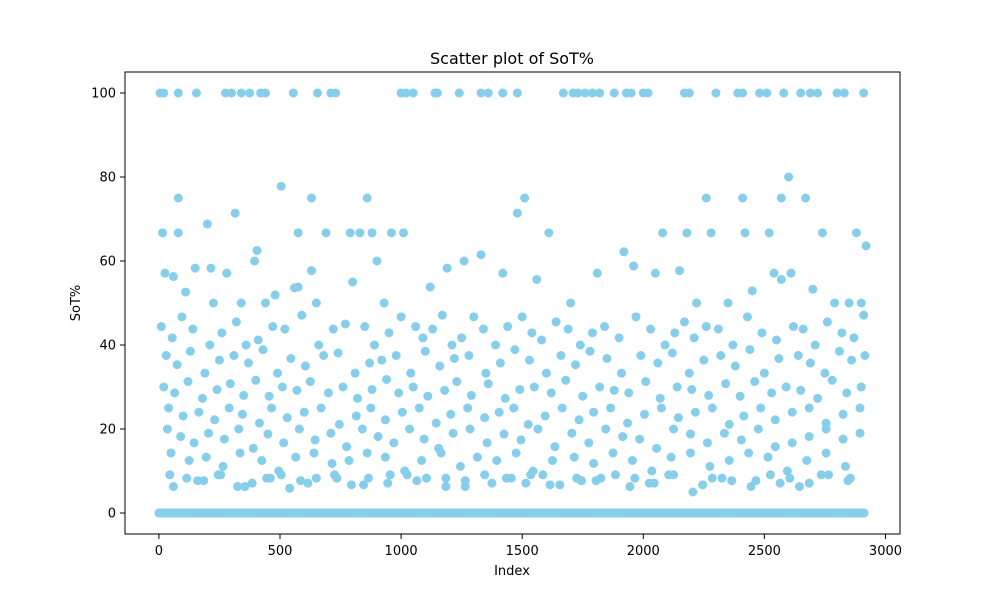 The width and height of the screenshot is (1000, 600). Describe the element at coordinates (107, 262) in the screenshot. I see `y-tick-label: 60` at that location.